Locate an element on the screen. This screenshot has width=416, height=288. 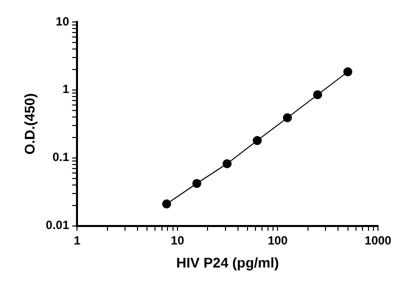
x-axis-title: HIV P24 (pg/ml) is located at coordinates (227, 262).